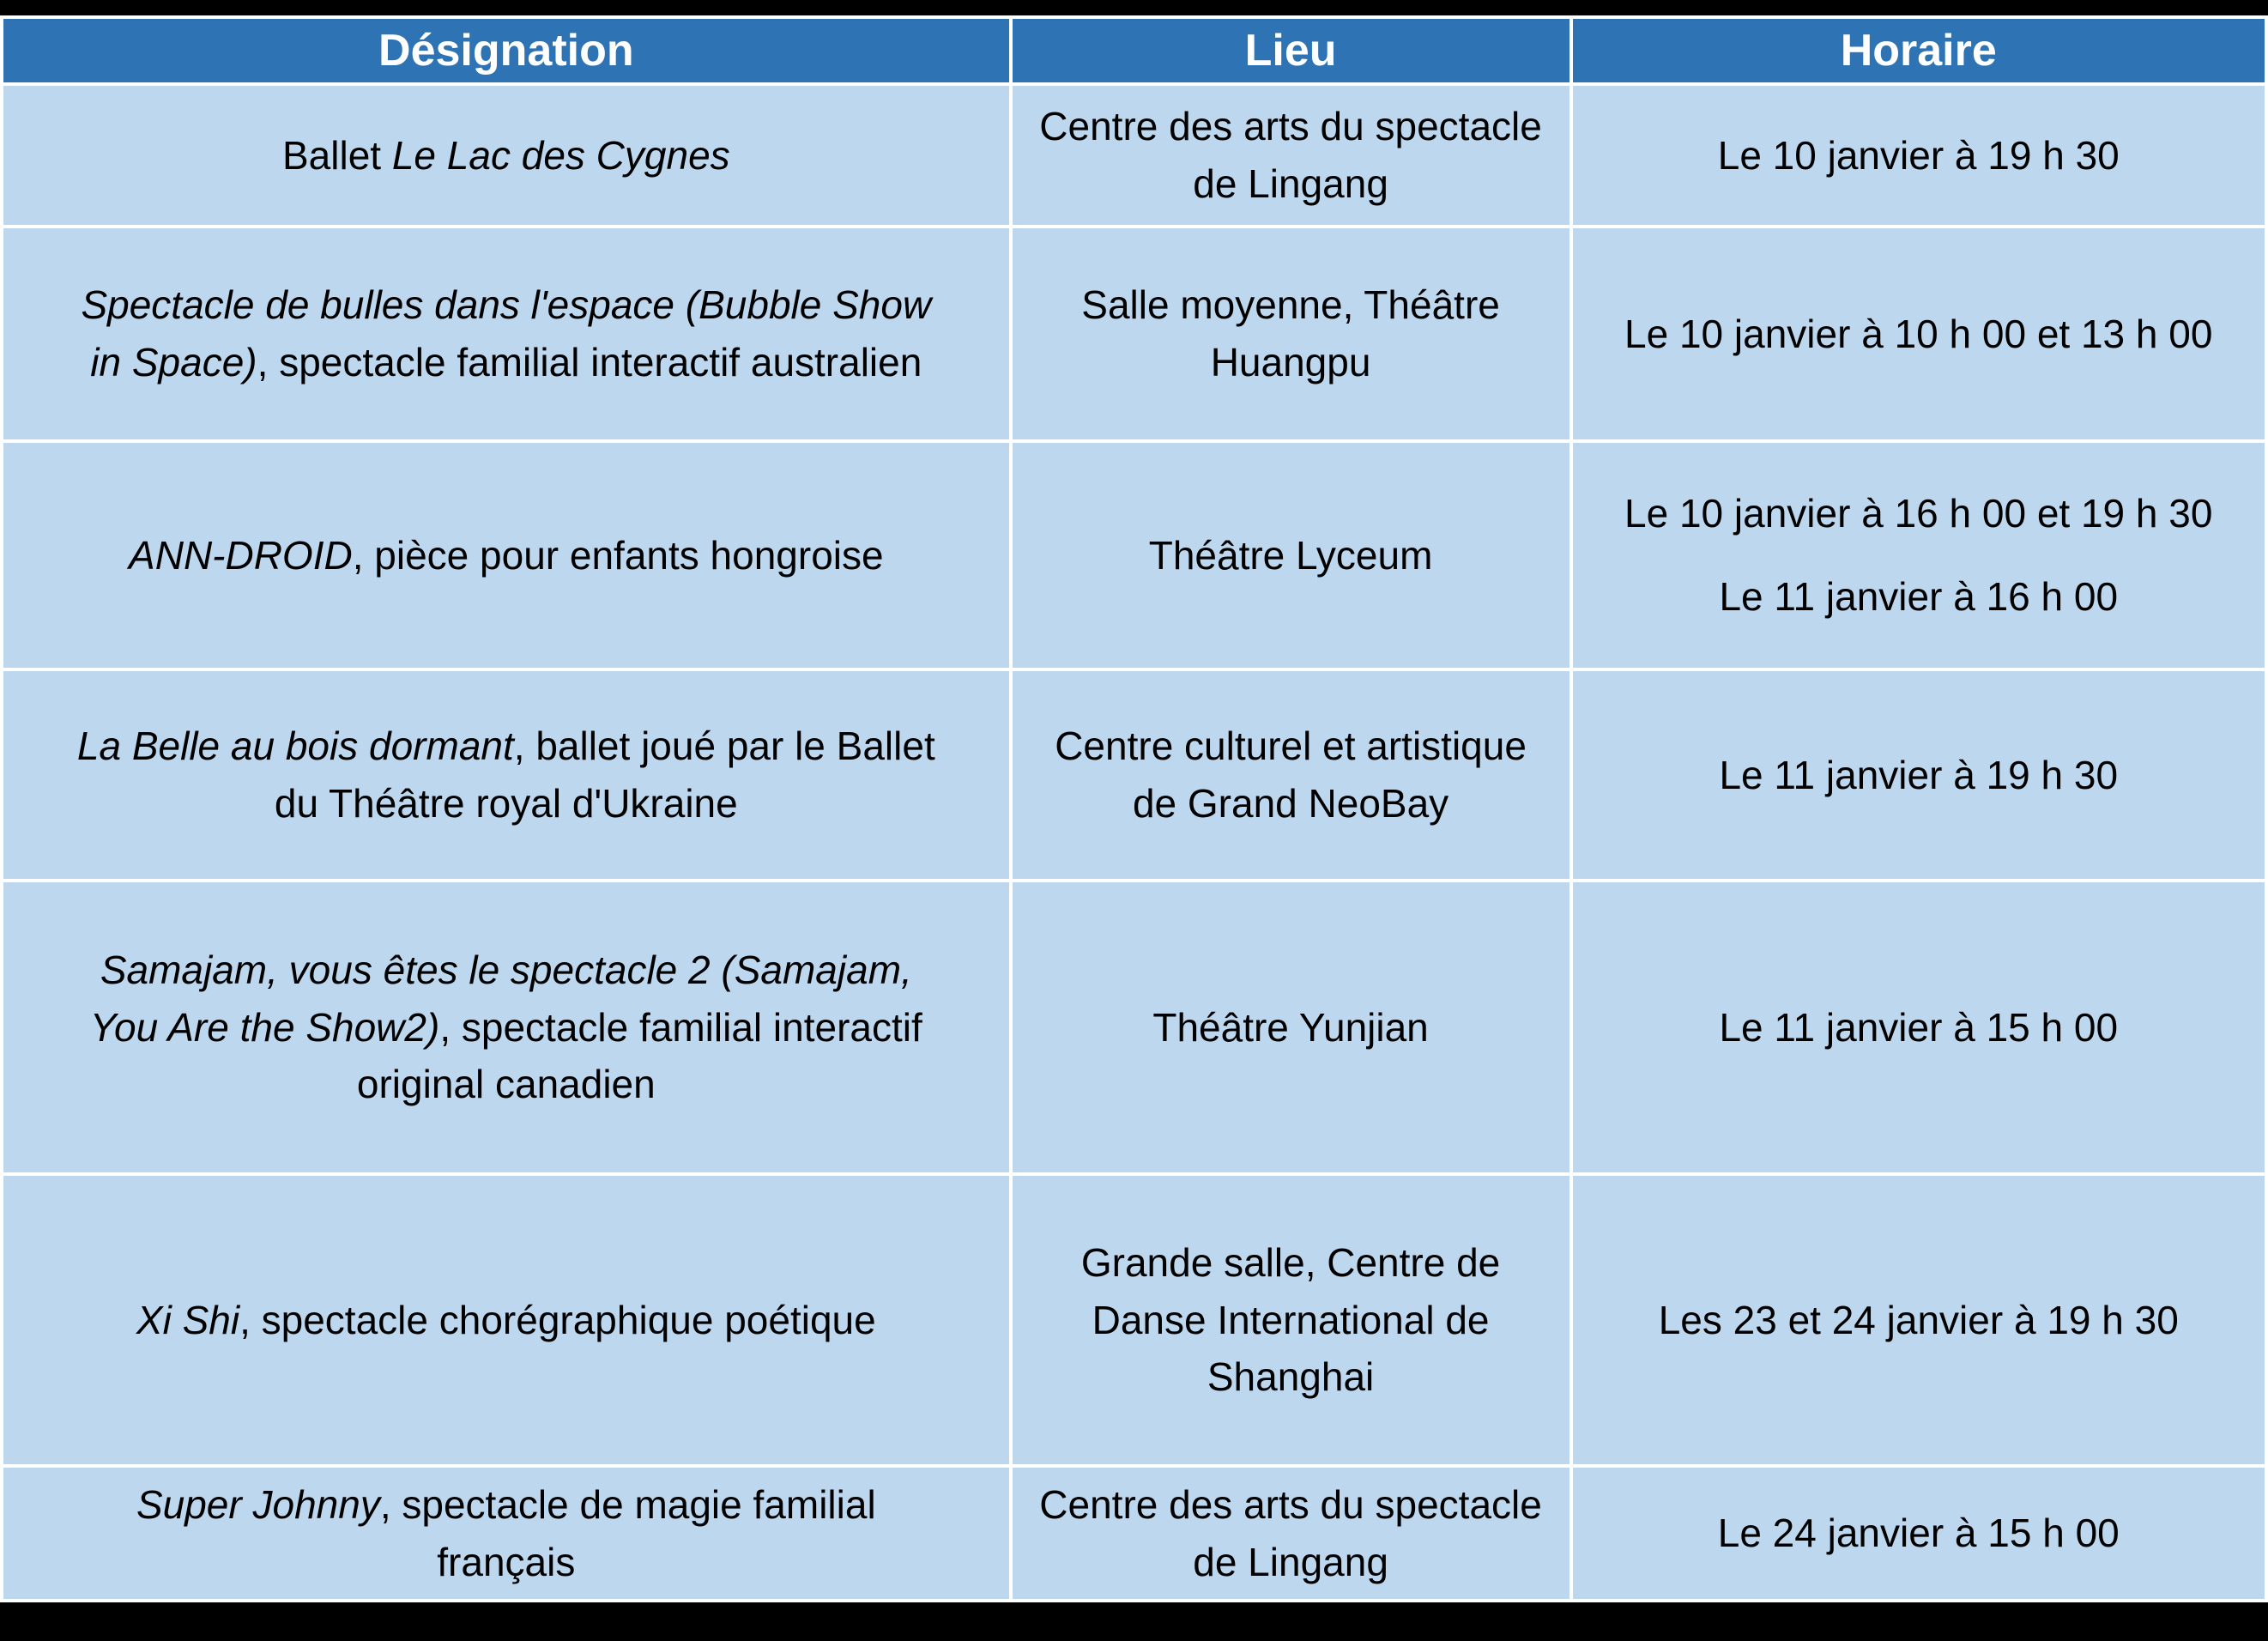  Describe the element at coordinates (241, 555) in the screenshot. I see `designation-title: ANN-DROID` at that location.